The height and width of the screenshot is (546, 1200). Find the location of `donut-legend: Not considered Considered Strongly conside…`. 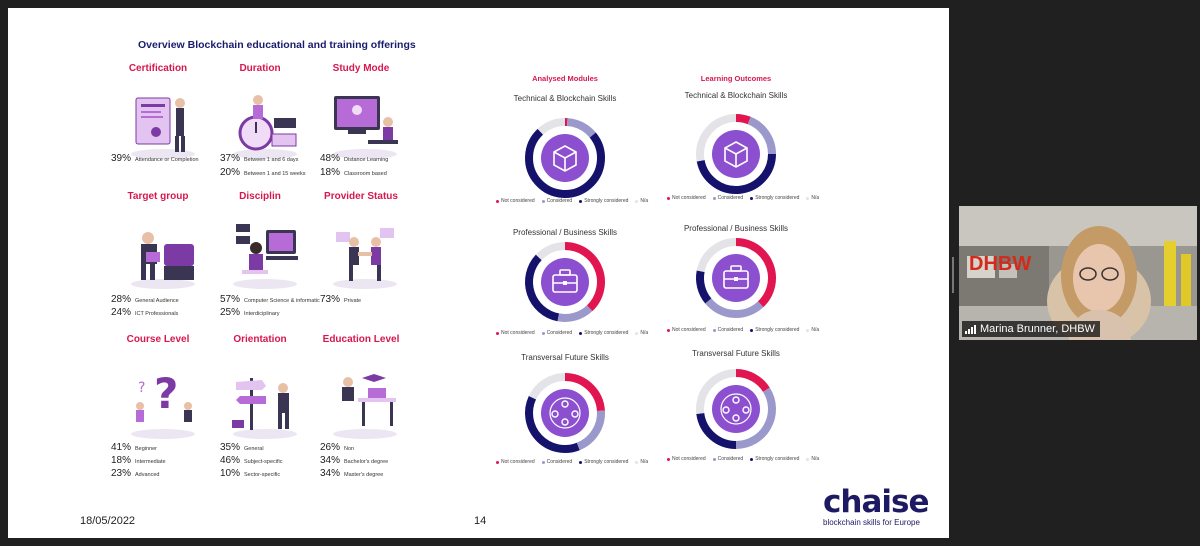

donut-legend: Not considered Considered Strongly conside… is located at coordinates (743, 459).